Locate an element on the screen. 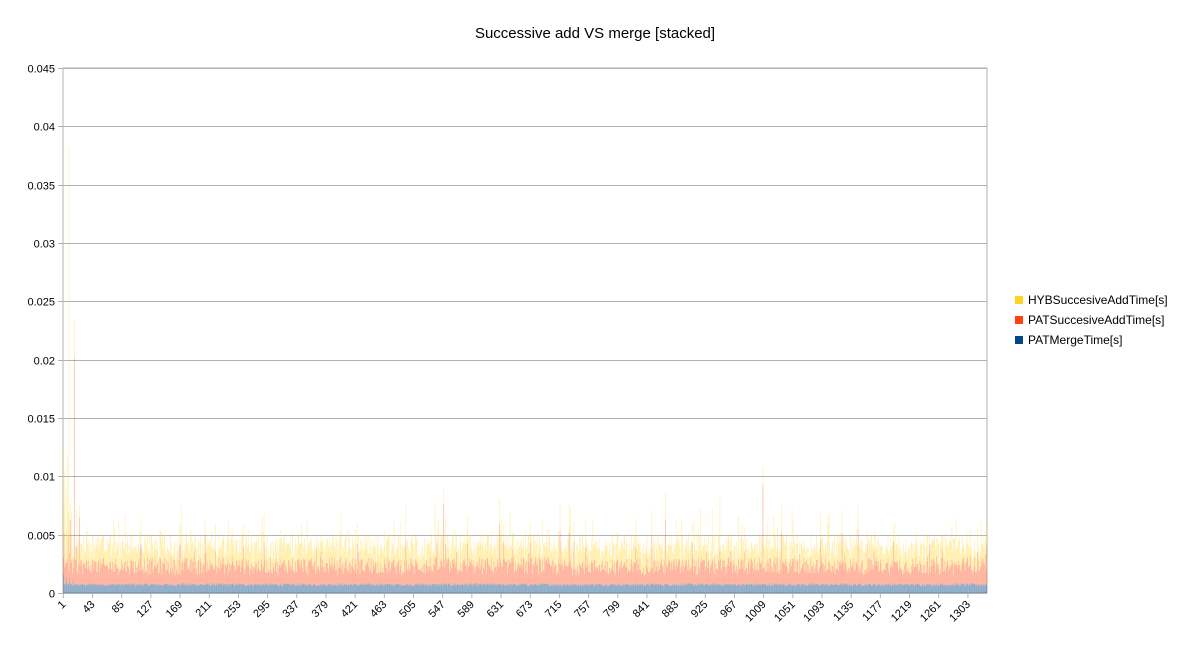  legend-swatch is located at coordinates (1019, 300).